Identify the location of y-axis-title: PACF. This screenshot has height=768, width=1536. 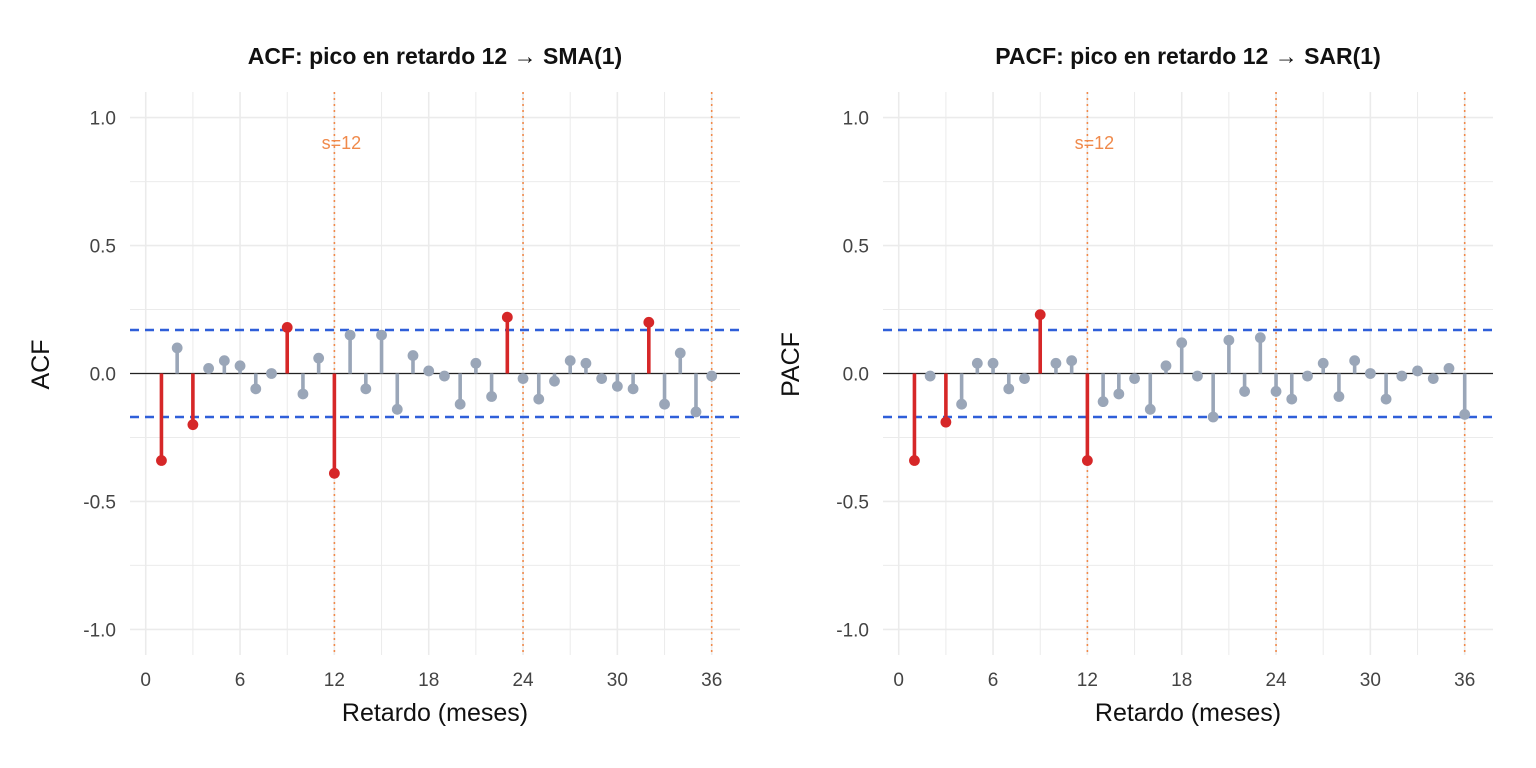
(791, 364).